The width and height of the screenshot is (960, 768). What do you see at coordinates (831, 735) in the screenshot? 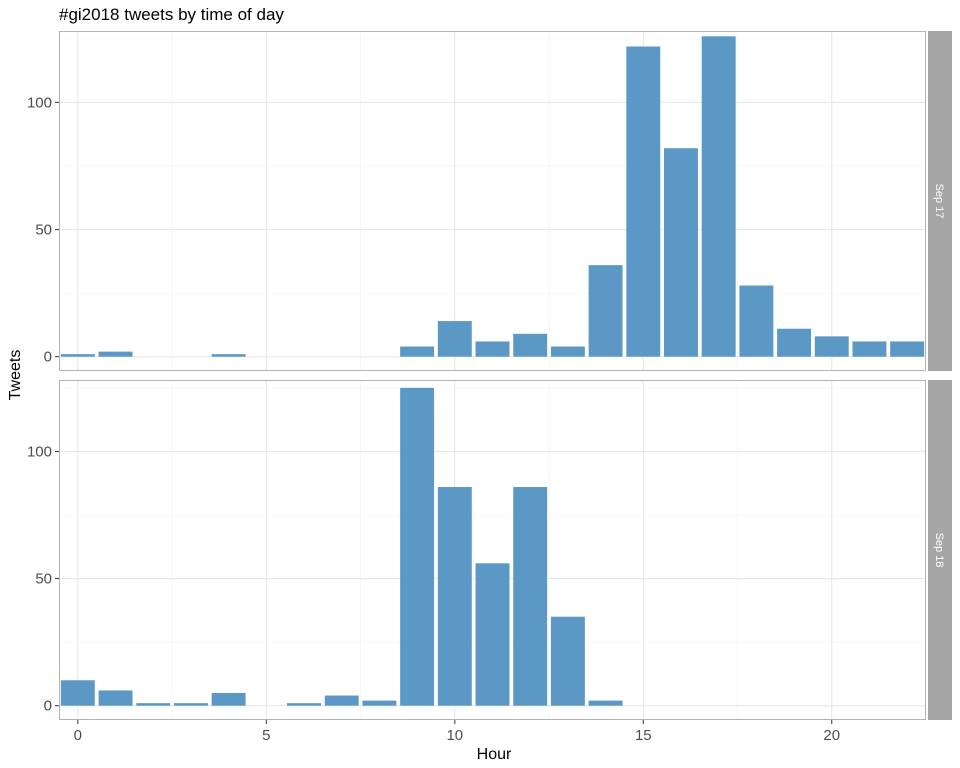
I see `x-tick-label: 20` at bounding box center [831, 735].